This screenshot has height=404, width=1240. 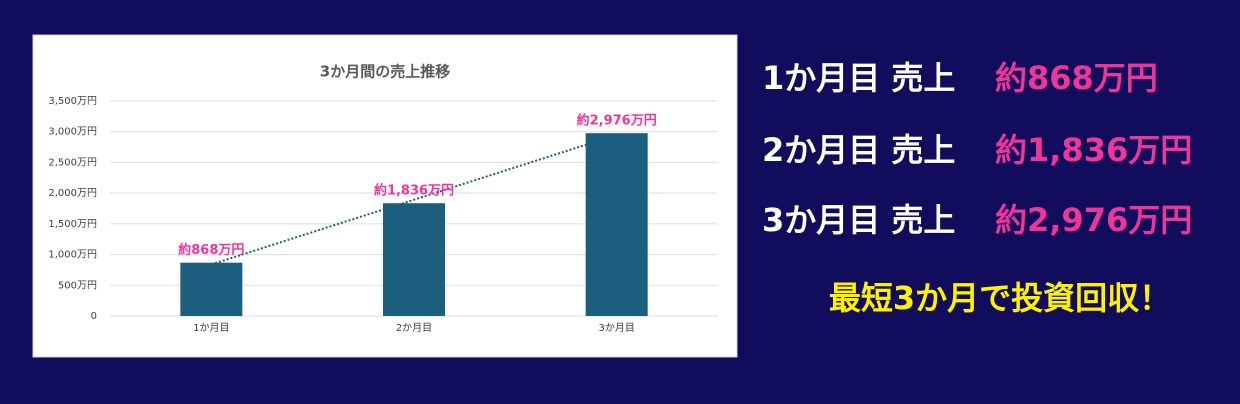 I want to click on y-tick-label: 0, so click(x=94, y=316).